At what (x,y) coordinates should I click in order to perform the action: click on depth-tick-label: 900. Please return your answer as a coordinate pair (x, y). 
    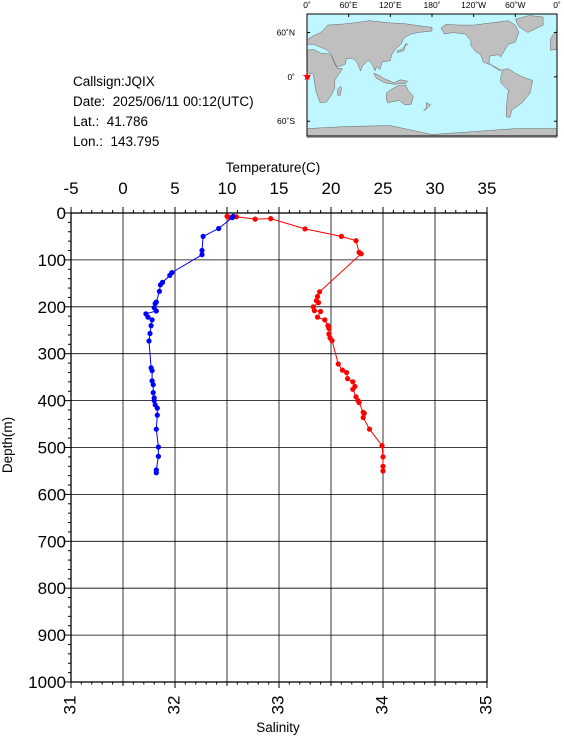
    Looking at the image, I should click on (52, 635).